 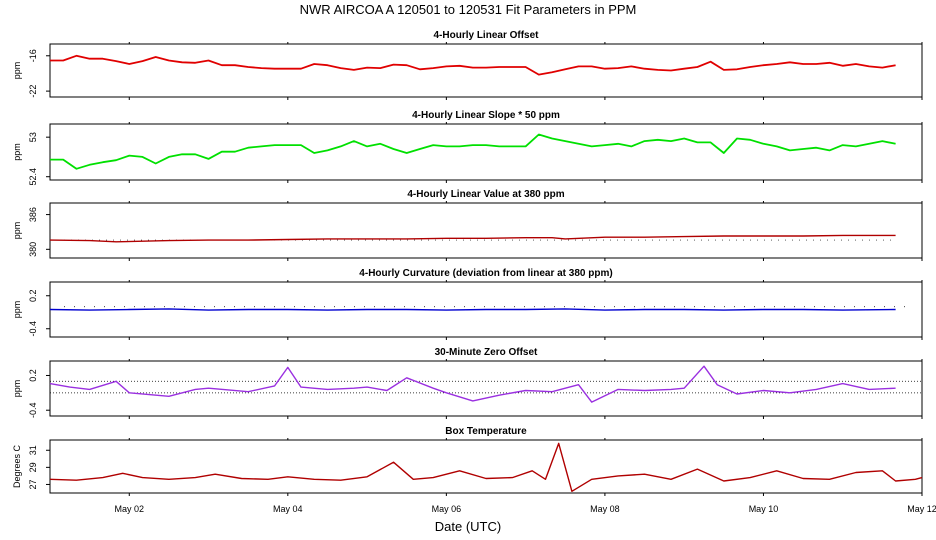 I want to click on panel-title: Box Temperature, so click(x=486, y=431).